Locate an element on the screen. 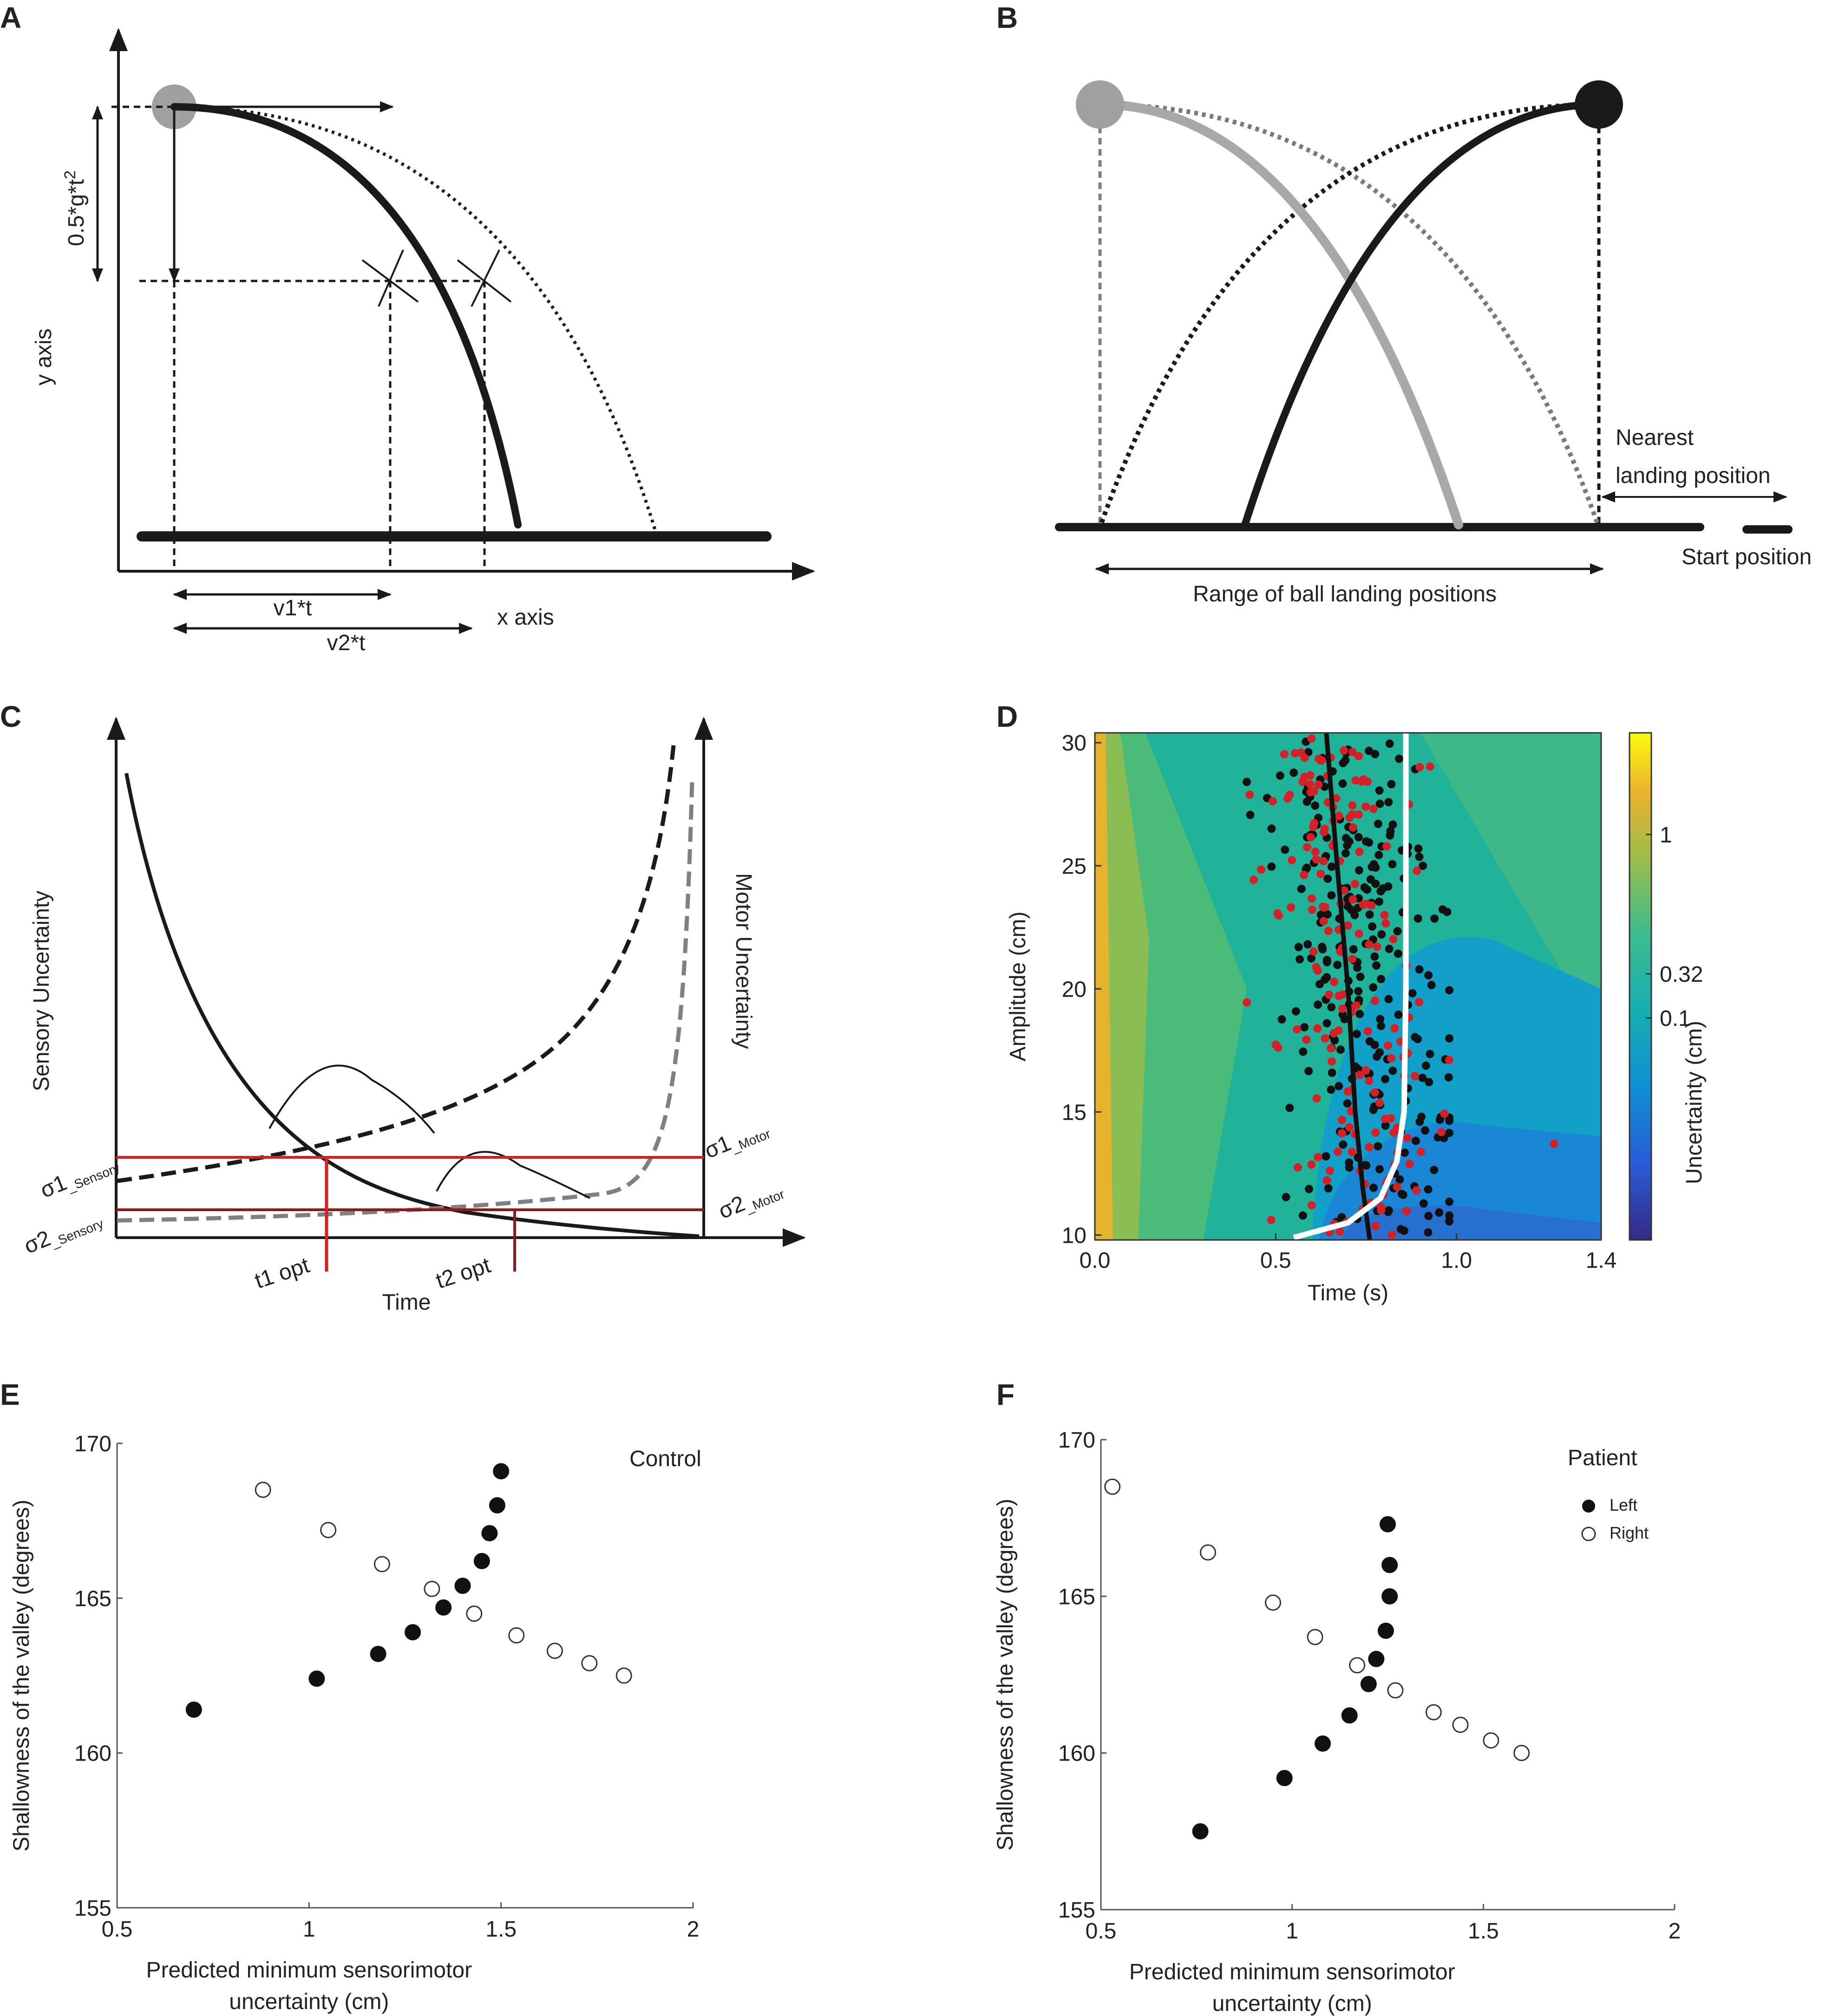  f-ytick-label: 155 is located at coordinates (1076, 1910).